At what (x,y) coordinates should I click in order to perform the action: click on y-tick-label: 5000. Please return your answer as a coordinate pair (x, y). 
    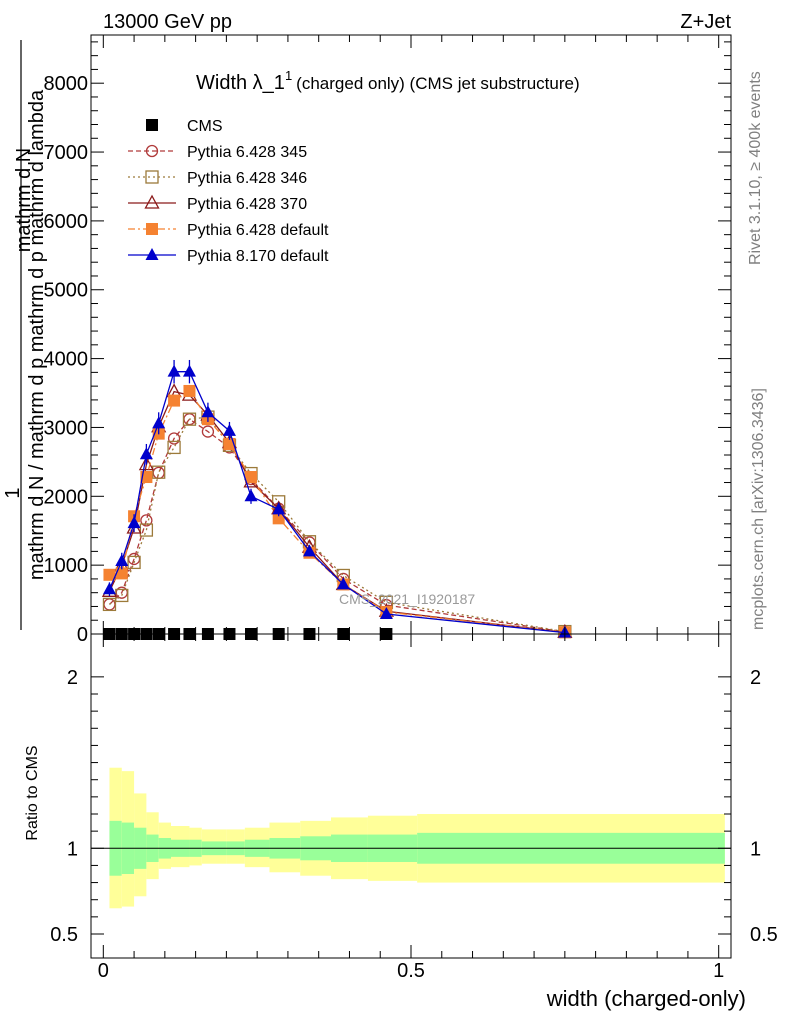
    Looking at the image, I should click on (66, 291).